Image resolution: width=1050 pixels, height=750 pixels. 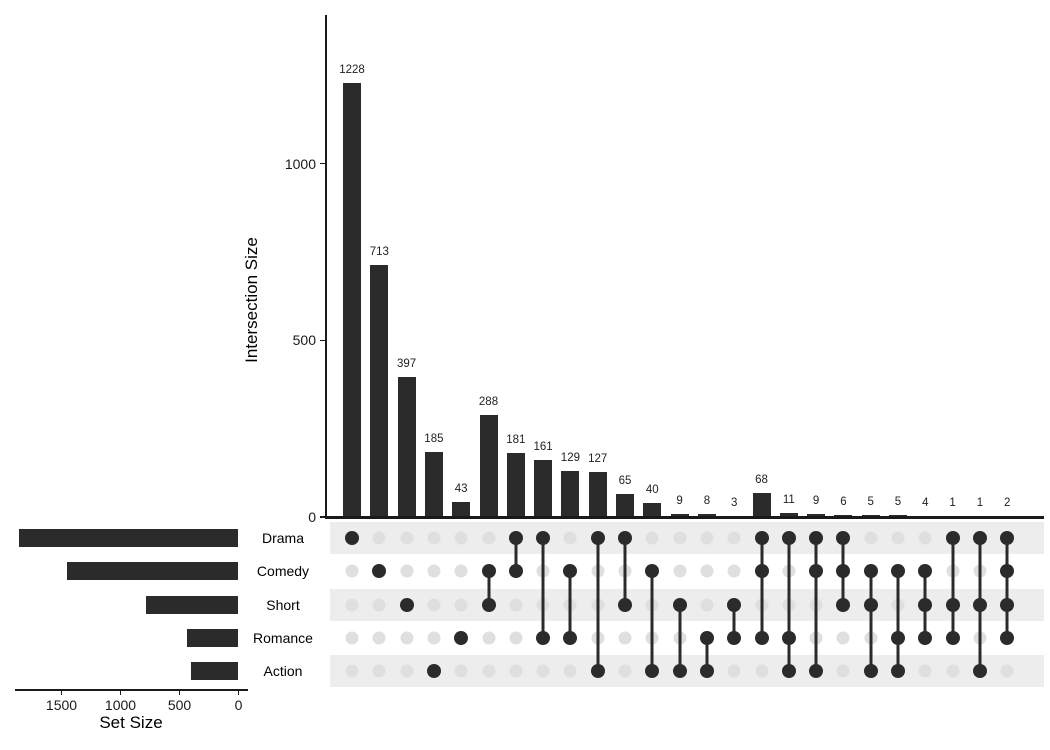 What do you see at coordinates (326, 266) in the screenshot?
I see `intersection-axis-line` at bounding box center [326, 266].